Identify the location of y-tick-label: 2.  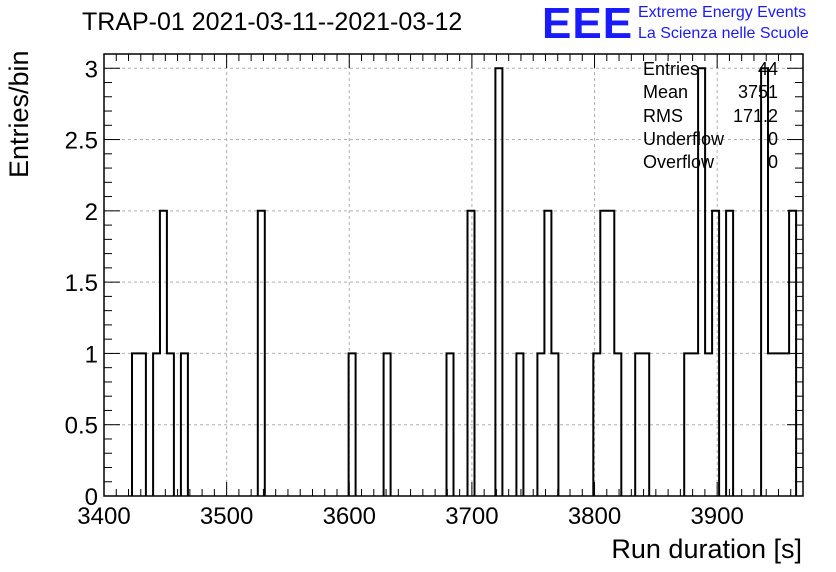
(91, 212).